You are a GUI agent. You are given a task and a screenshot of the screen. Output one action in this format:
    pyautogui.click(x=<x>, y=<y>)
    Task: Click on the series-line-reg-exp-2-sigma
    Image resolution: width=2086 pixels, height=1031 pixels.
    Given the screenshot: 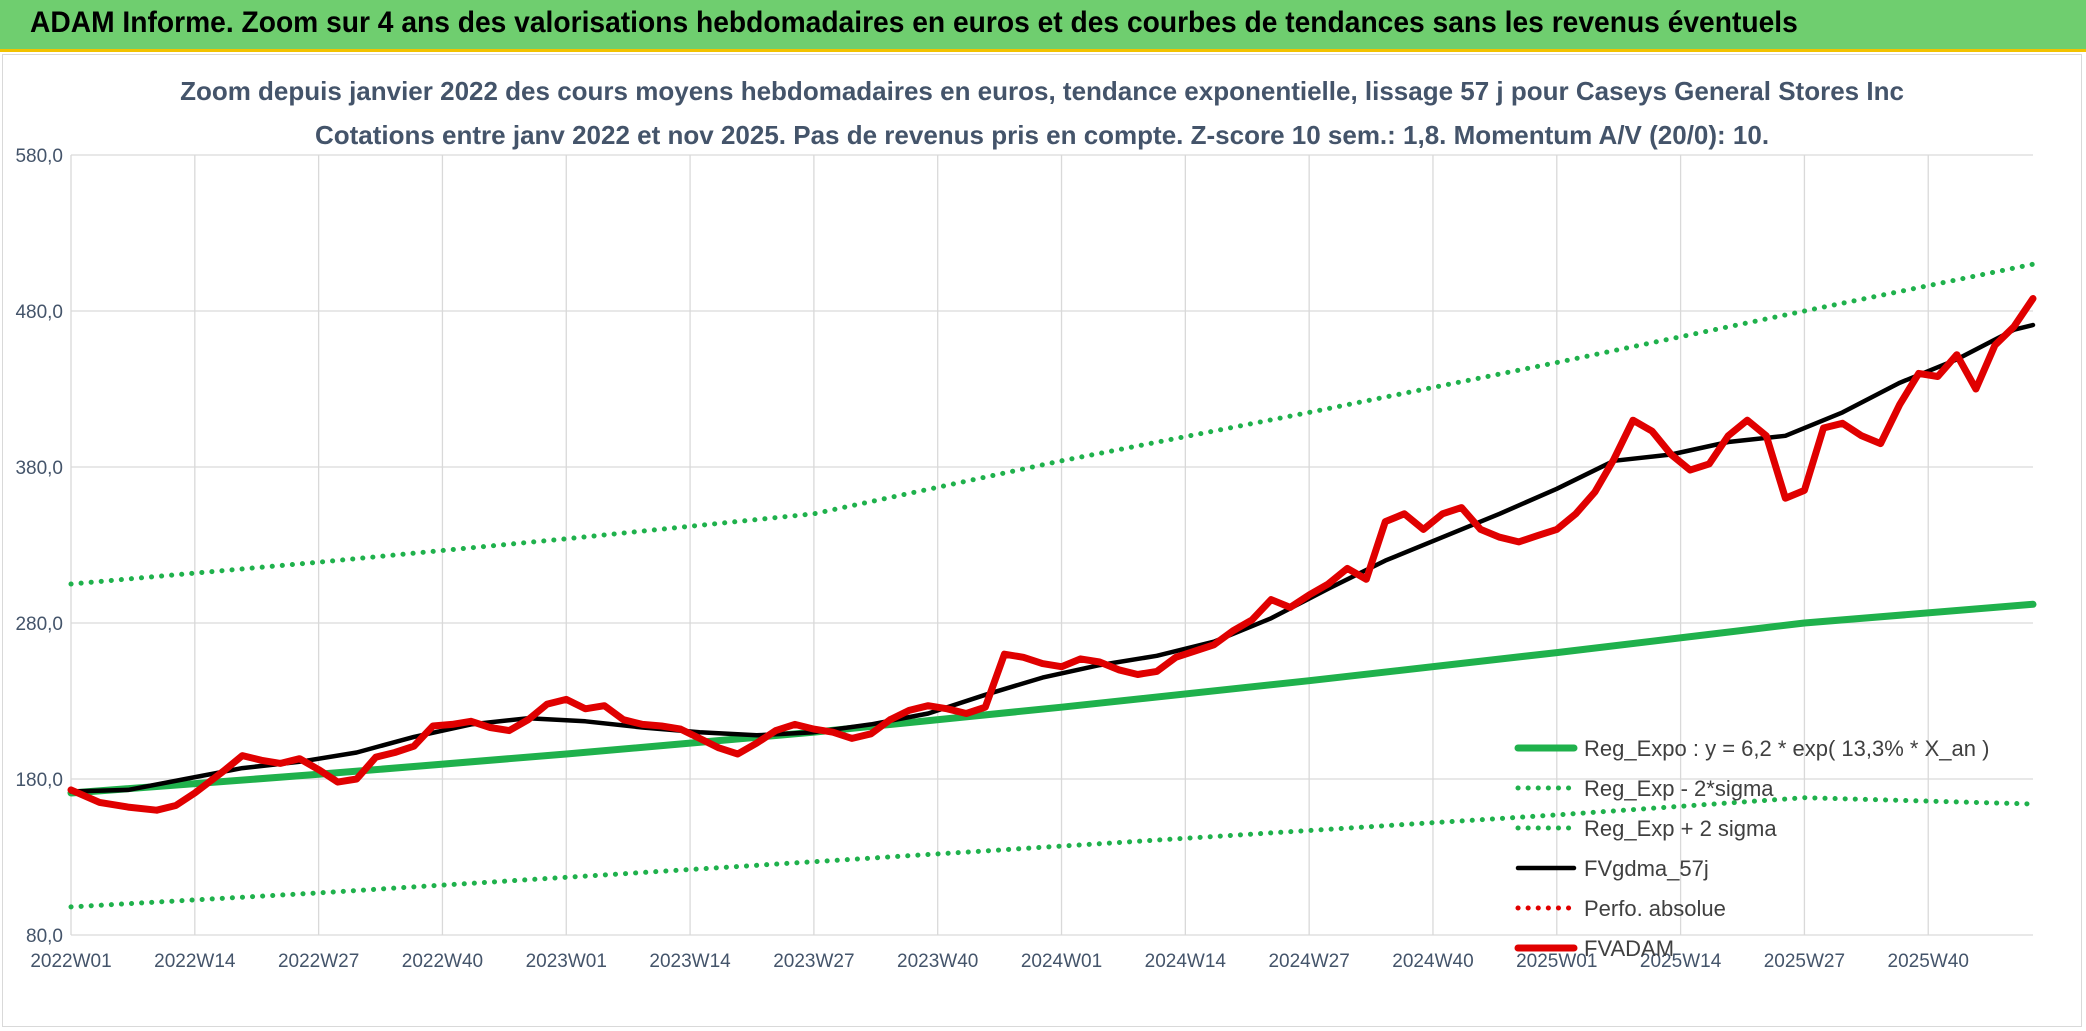 What is the action you would take?
    pyautogui.click(x=1052, y=852)
    